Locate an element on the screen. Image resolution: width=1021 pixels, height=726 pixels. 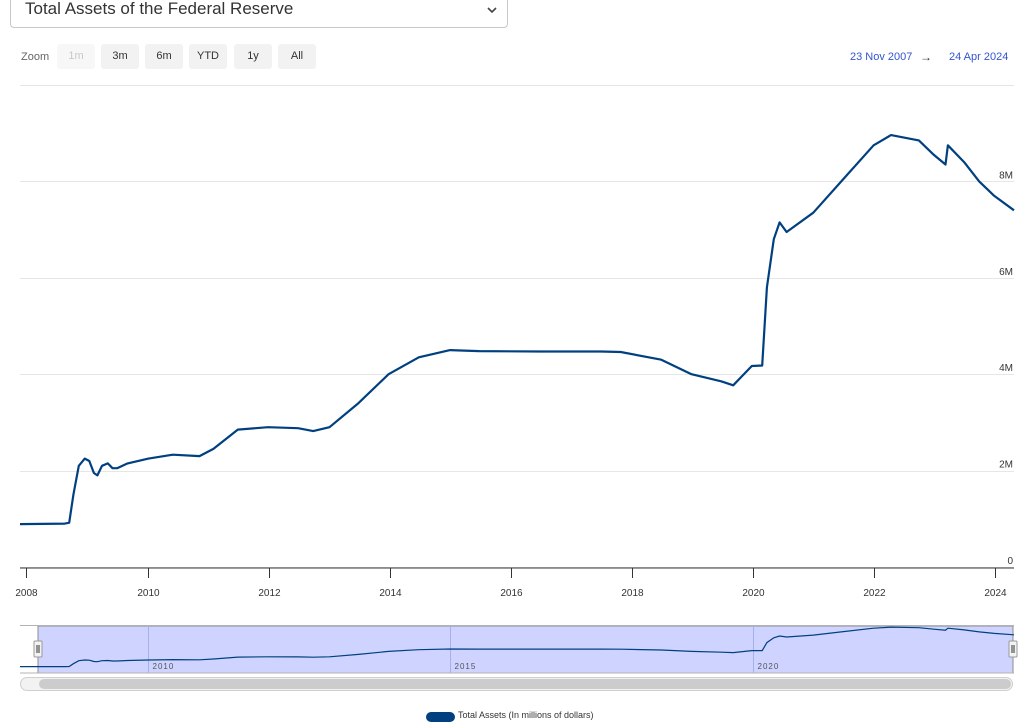
zoom-button-all: All is located at coordinates (297, 56).